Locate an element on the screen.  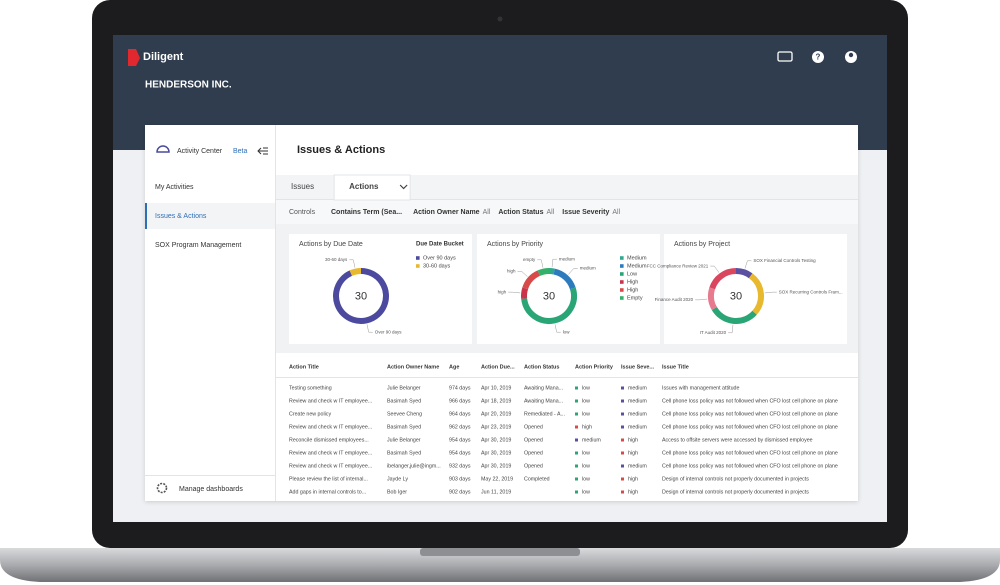
tab: Actions is located at coordinates (364, 186).